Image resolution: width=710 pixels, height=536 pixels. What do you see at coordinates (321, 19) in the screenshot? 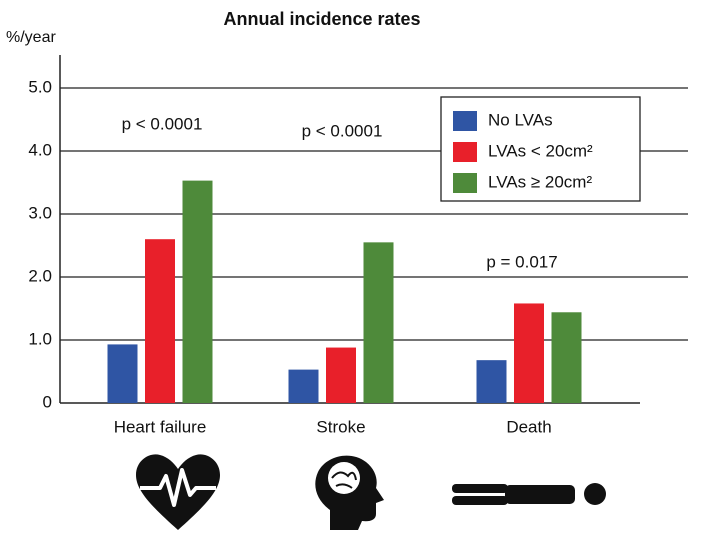
I see `chart-title: Annual incidence rates` at bounding box center [321, 19].